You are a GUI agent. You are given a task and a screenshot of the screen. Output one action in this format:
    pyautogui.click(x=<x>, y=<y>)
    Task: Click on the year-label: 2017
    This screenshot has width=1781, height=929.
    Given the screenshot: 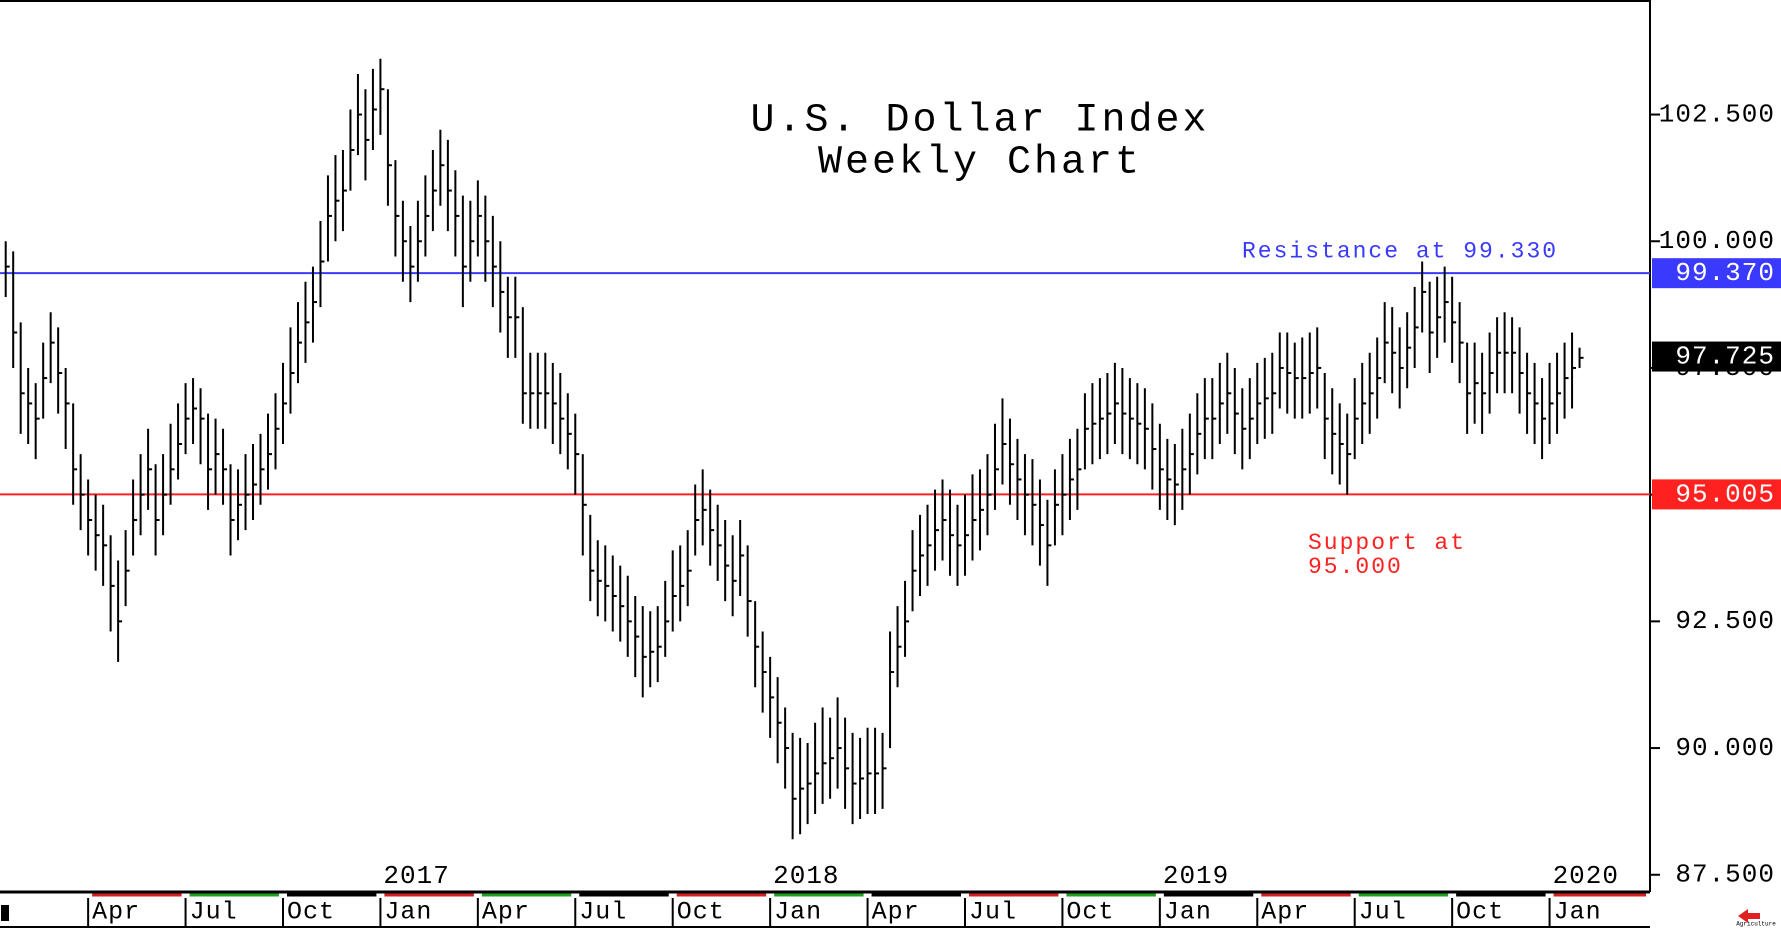 What is the action you would take?
    pyautogui.click(x=416, y=876)
    